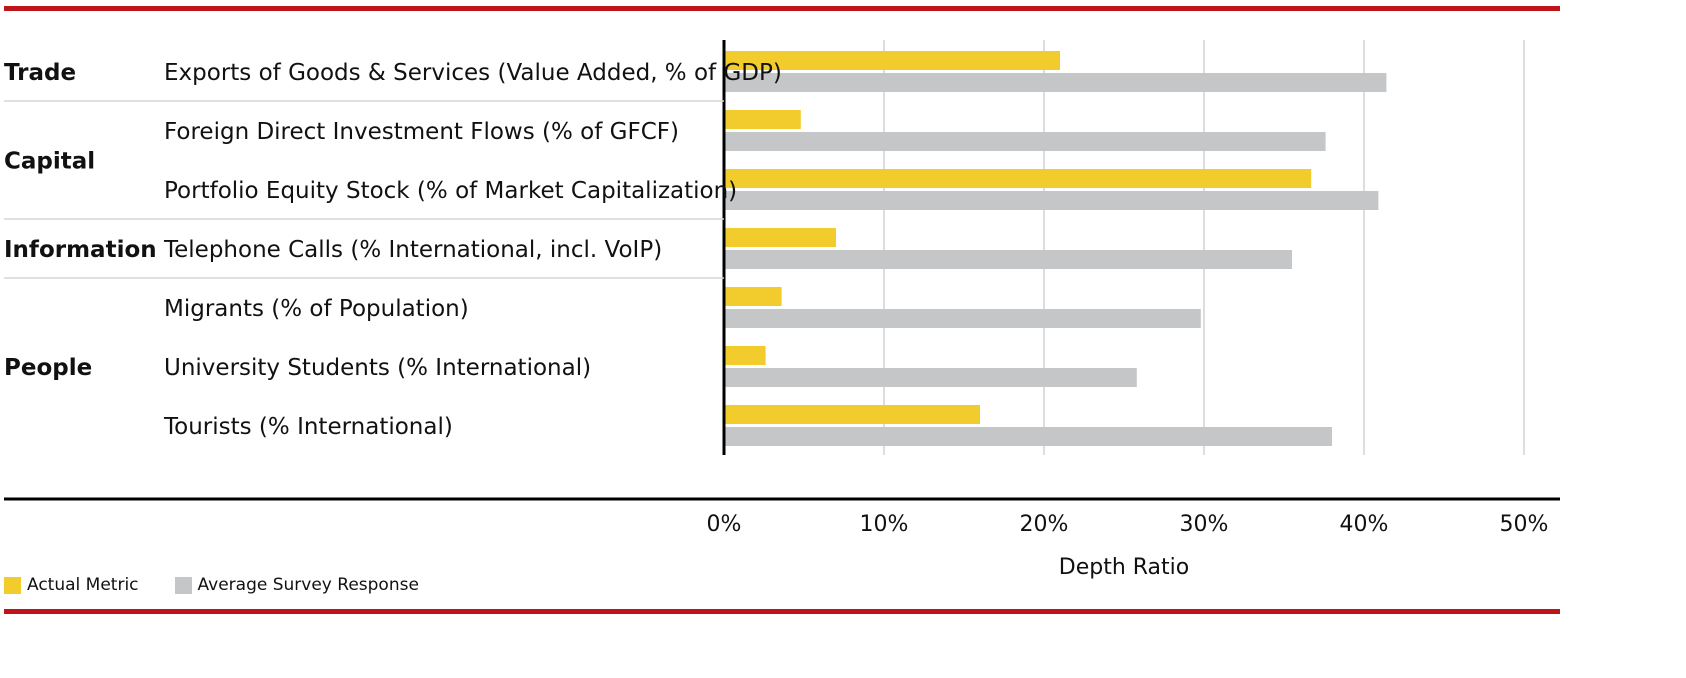 The width and height of the screenshot is (1686, 678). What do you see at coordinates (1364, 524) in the screenshot?
I see `x-tick-label-40: 40%` at bounding box center [1364, 524].